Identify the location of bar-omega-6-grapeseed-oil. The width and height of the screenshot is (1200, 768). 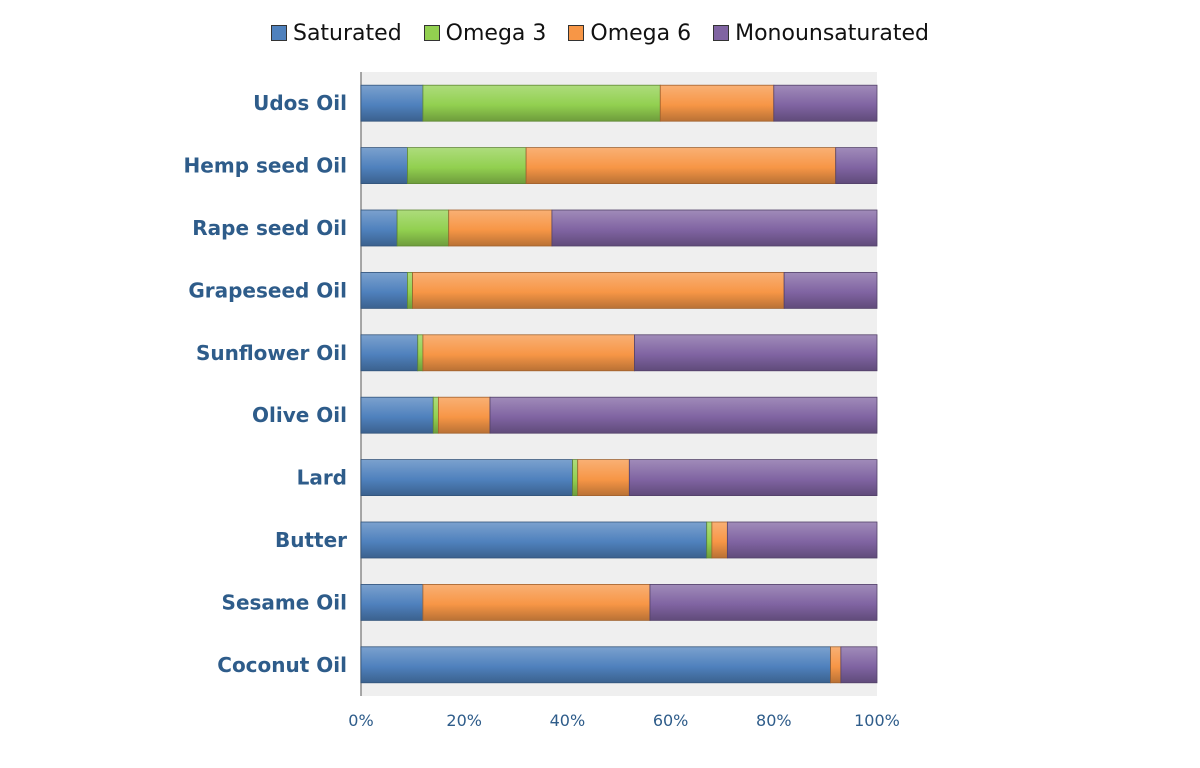
(598, 290).